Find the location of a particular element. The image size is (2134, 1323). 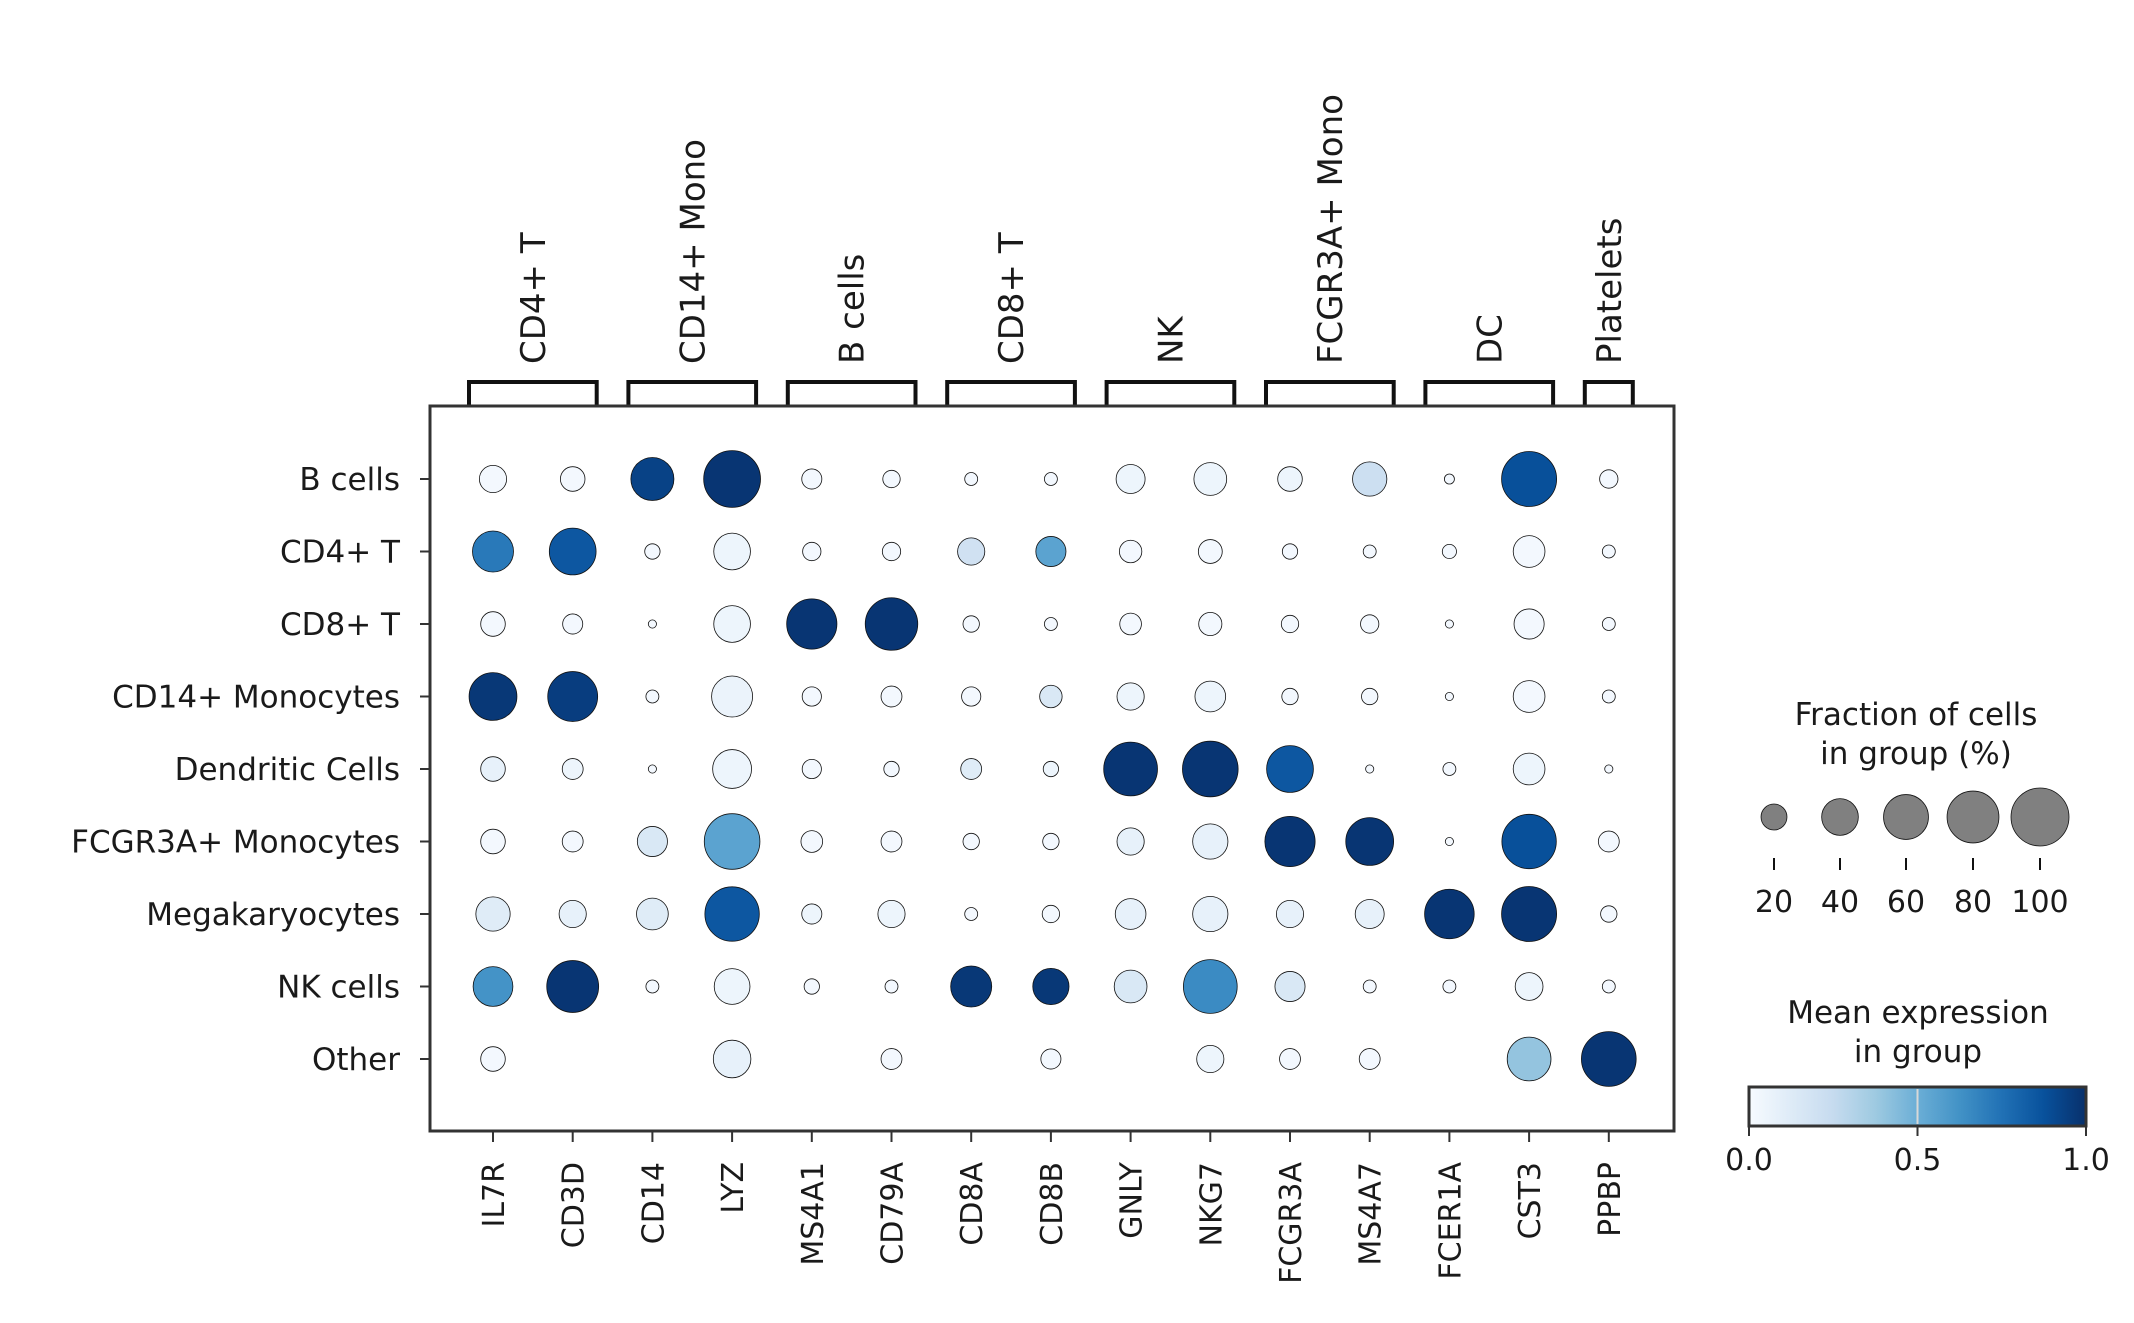

x-tick-label: CD79A is located at coordinates (893, 1213).